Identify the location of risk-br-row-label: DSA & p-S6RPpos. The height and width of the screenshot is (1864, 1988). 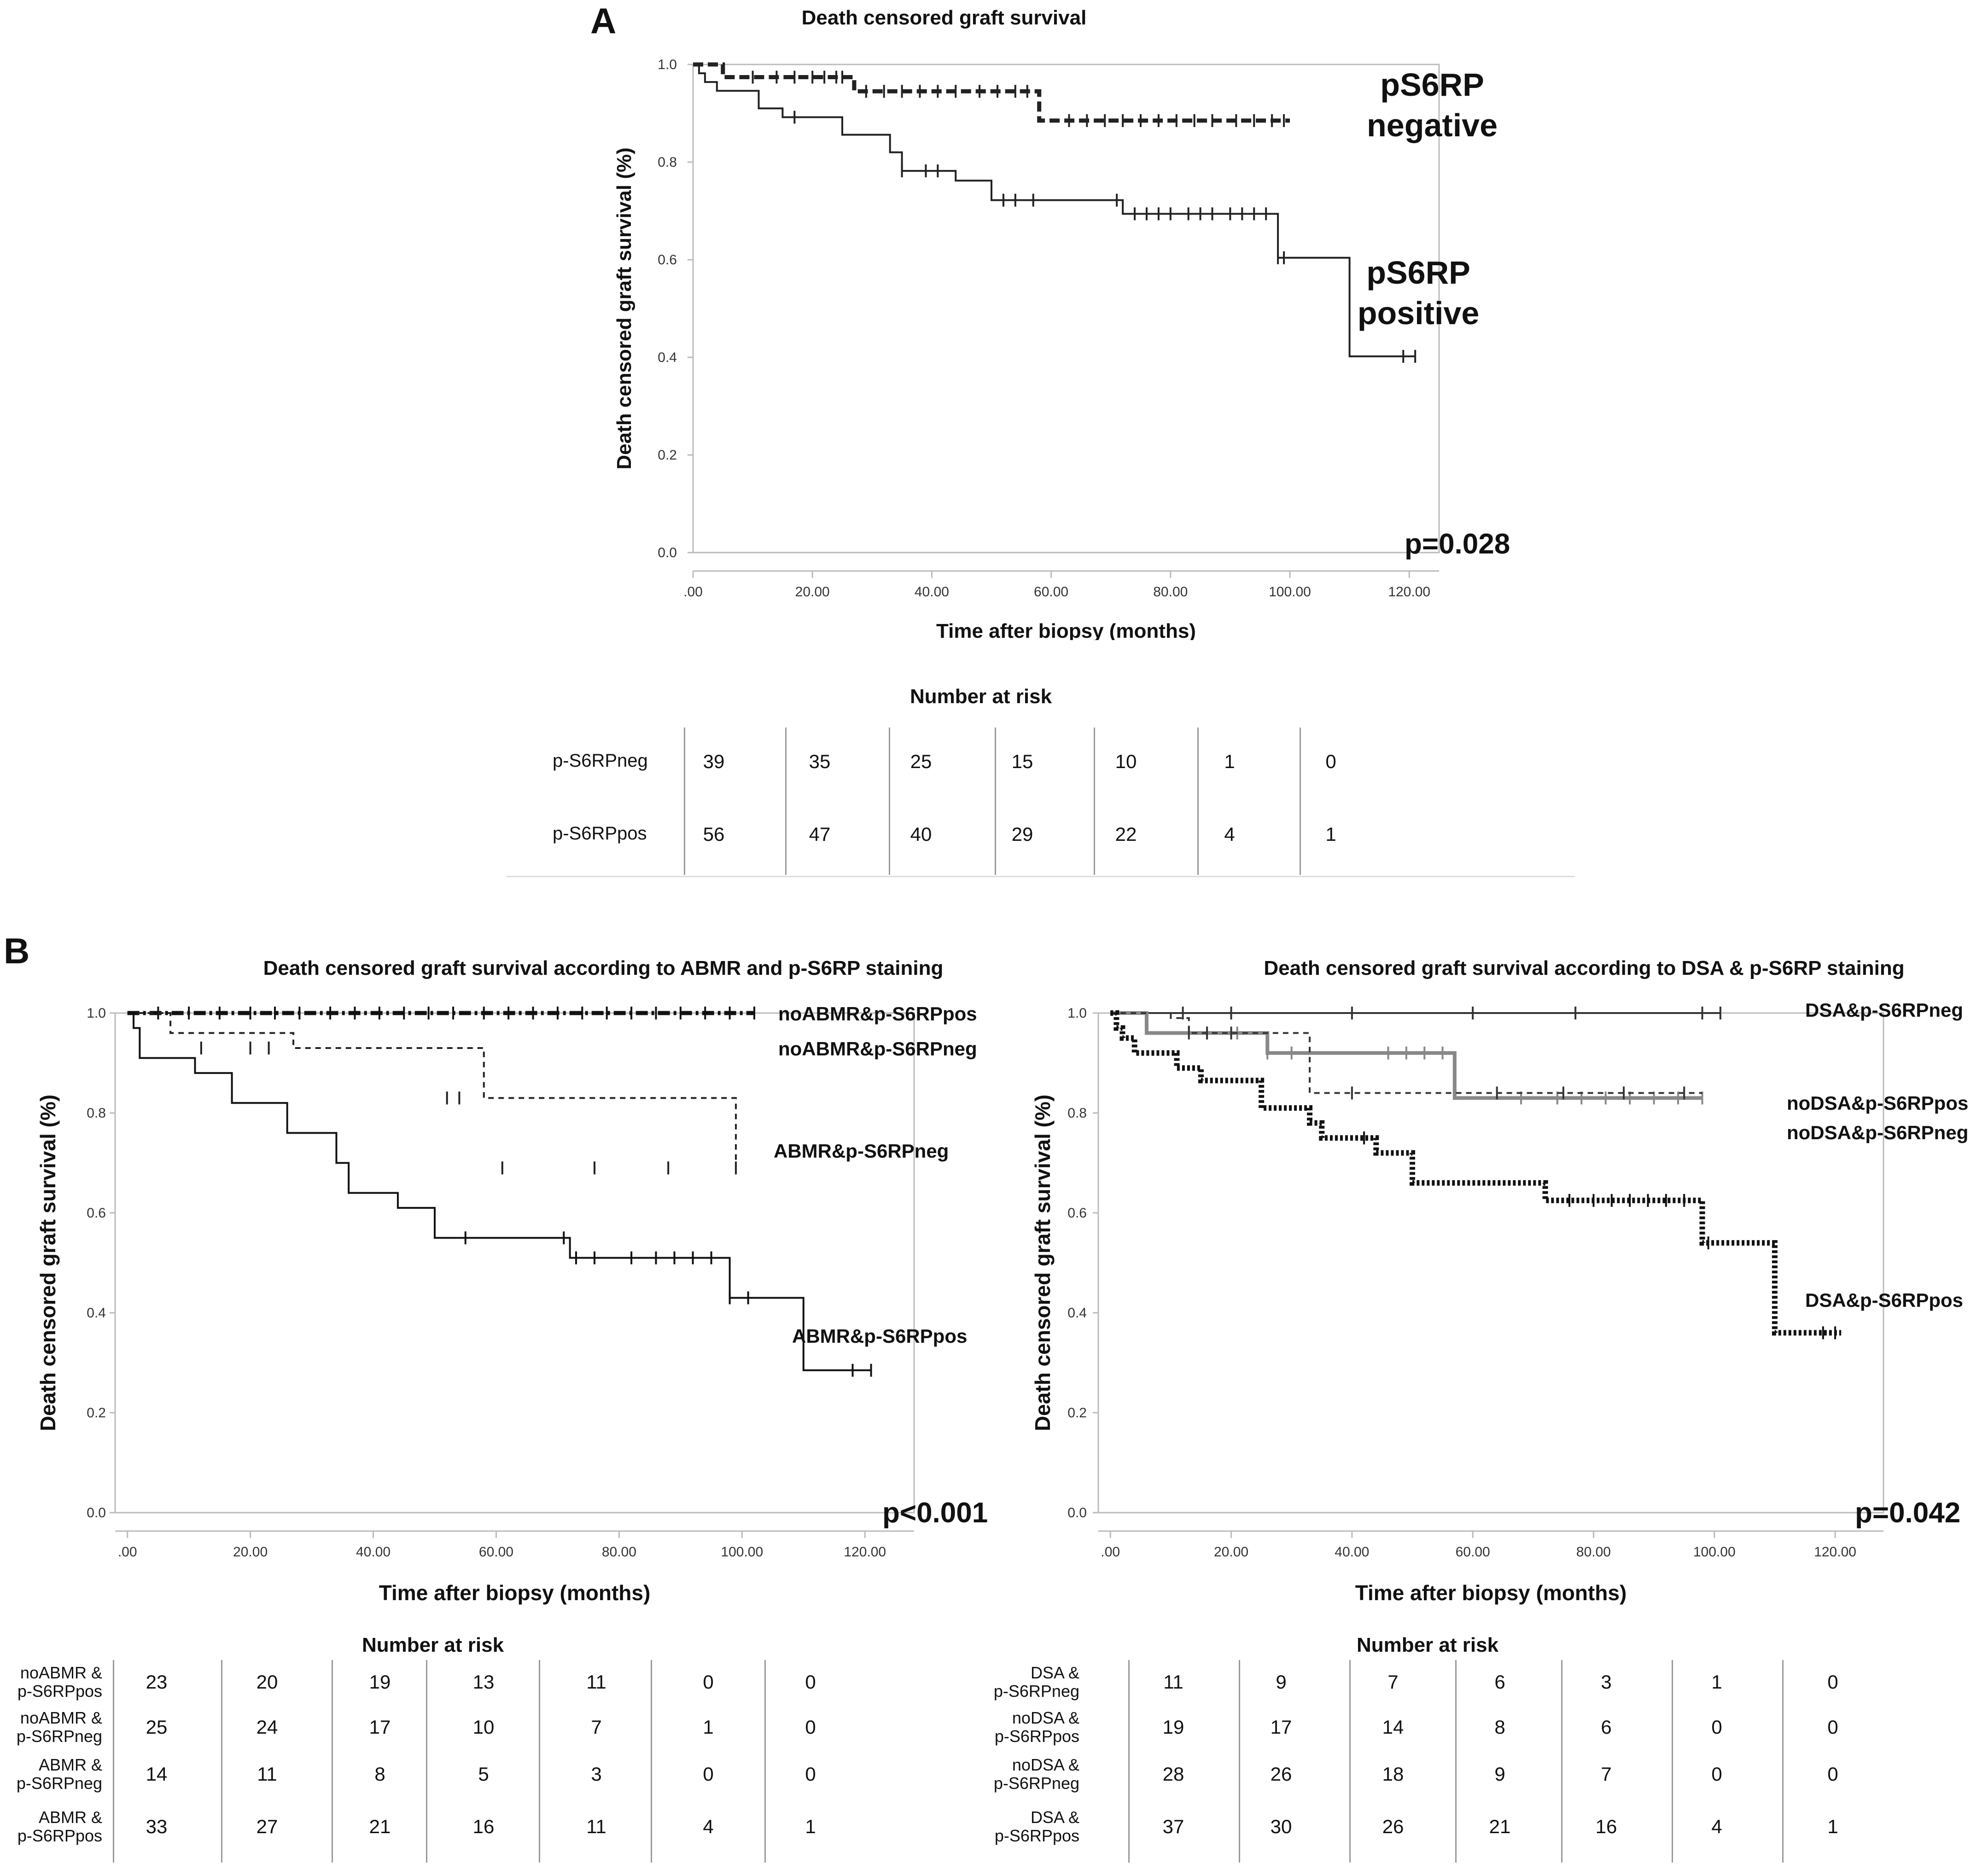
(1037, 1826).